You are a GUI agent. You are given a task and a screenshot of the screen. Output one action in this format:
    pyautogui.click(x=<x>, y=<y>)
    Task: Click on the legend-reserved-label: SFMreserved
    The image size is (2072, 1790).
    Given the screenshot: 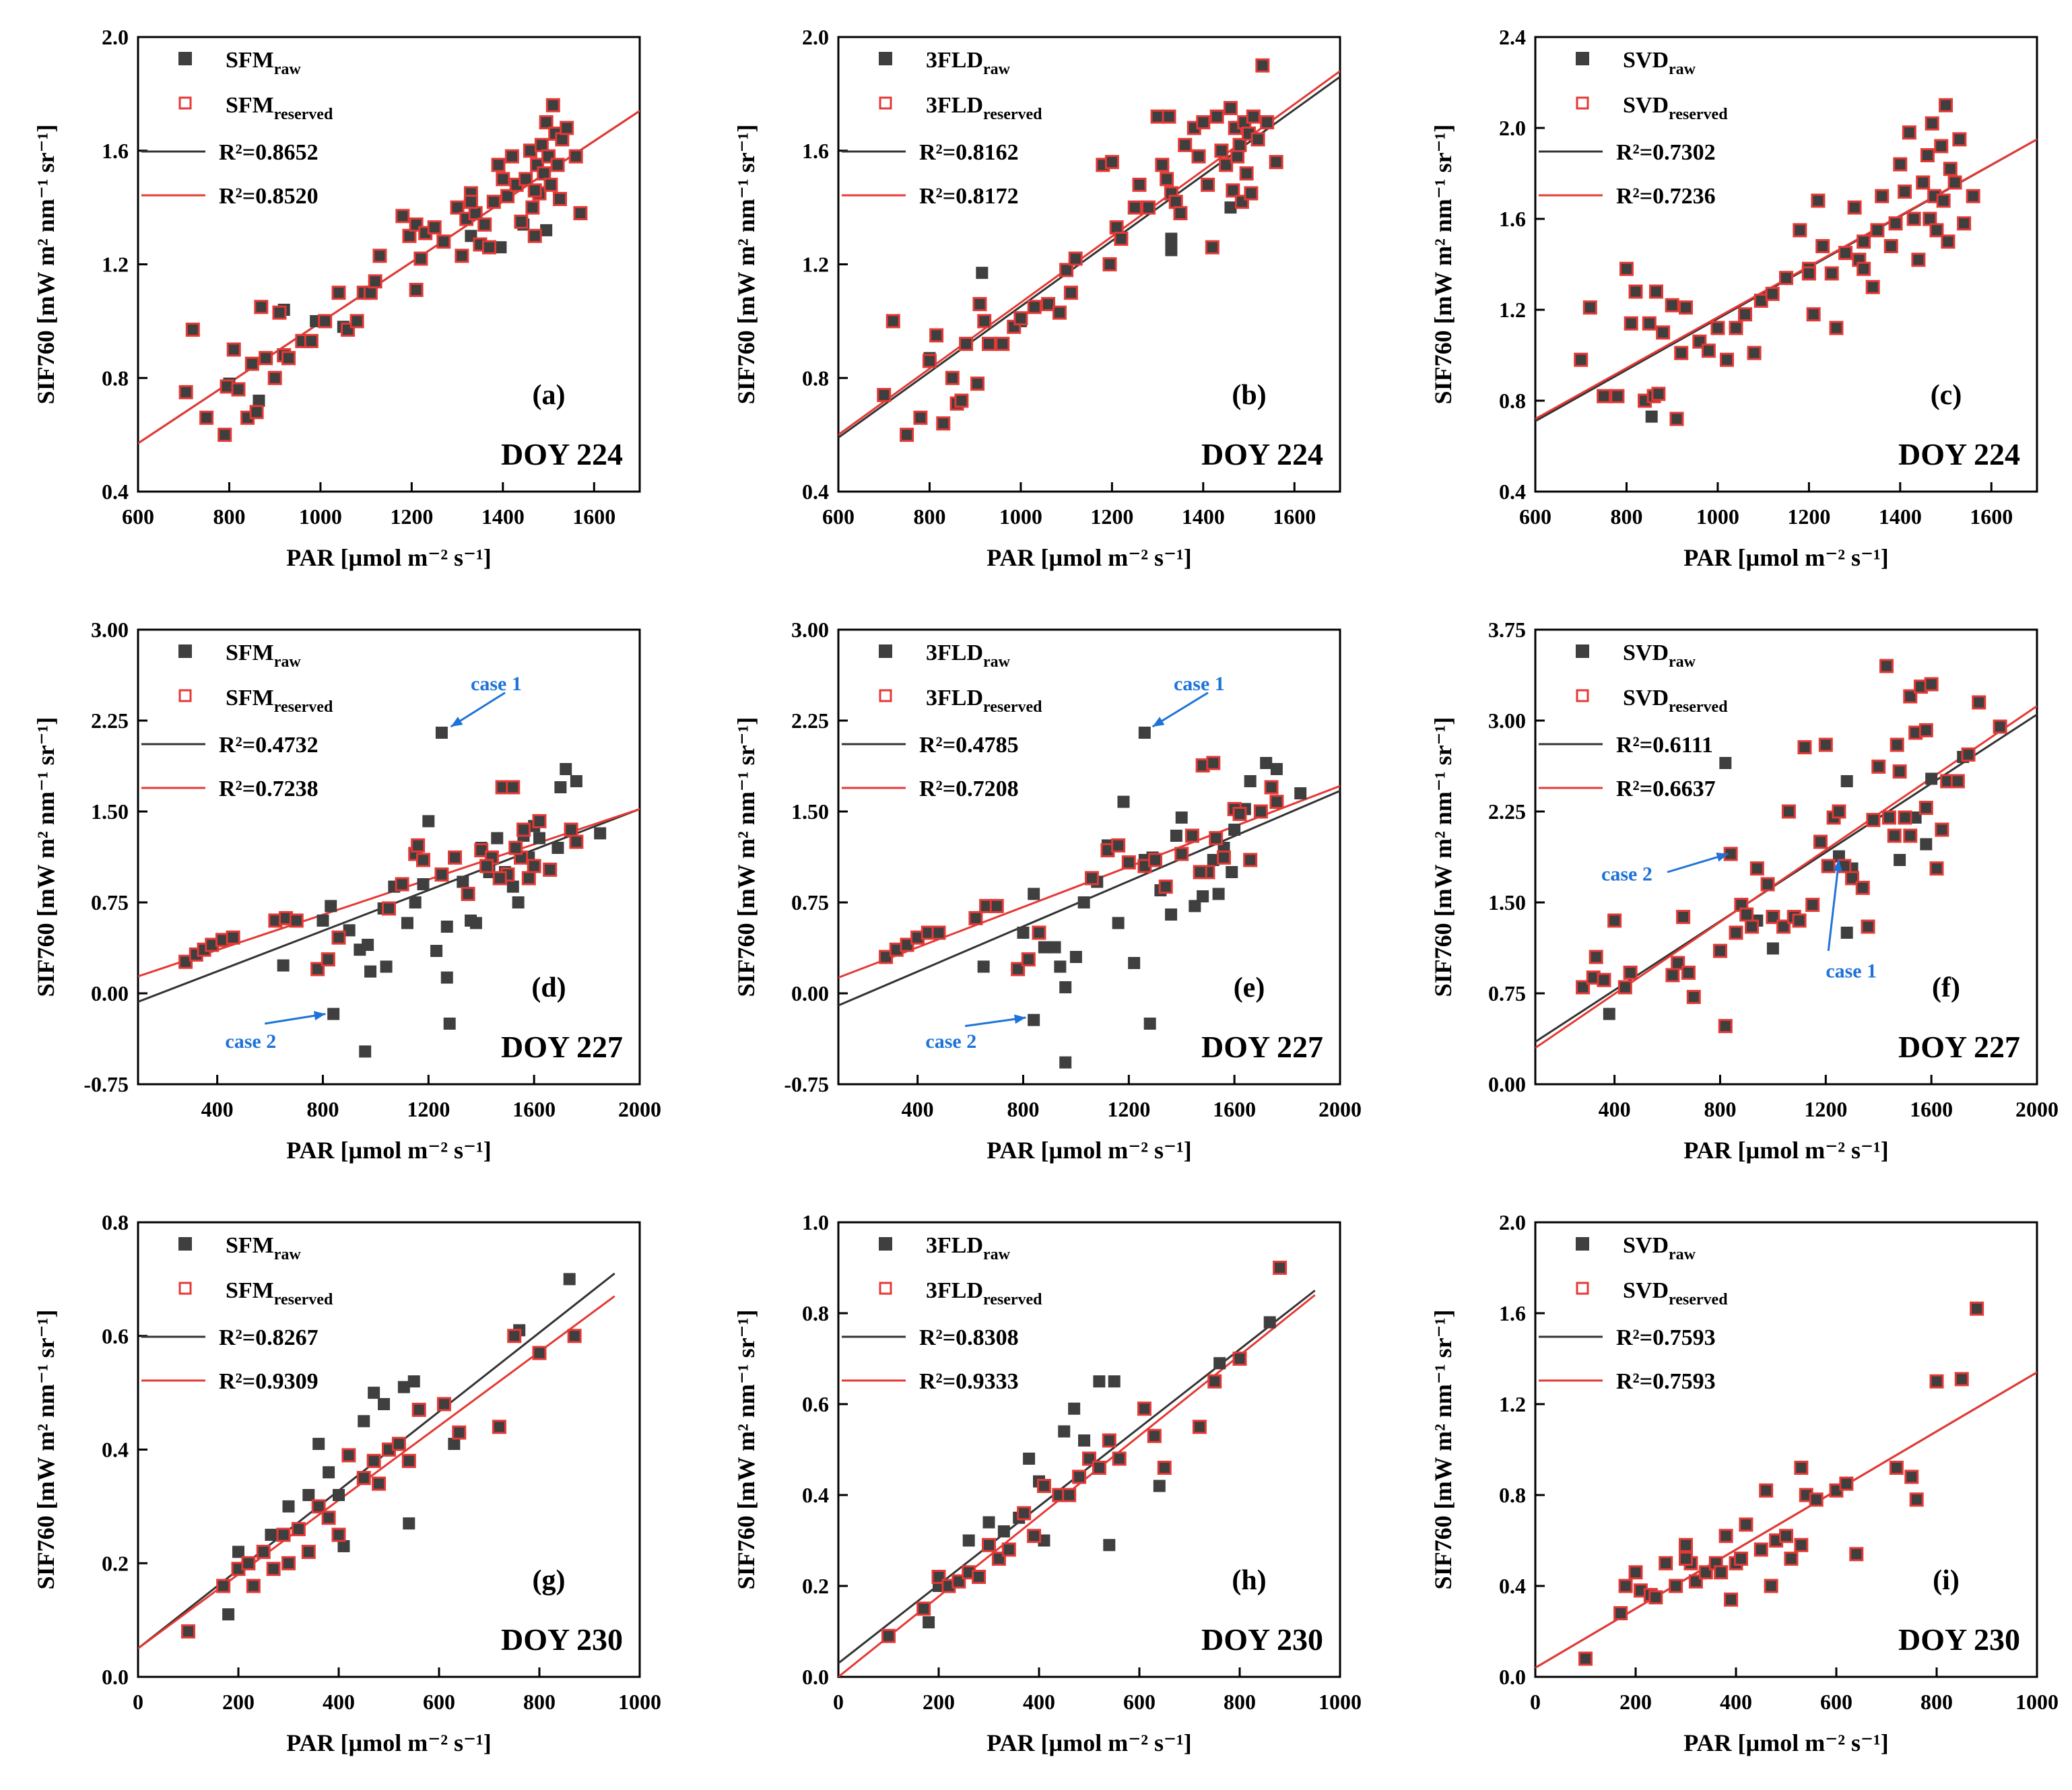 What is the action you would take?
    pyautogui.click(x=279, y=701)
    